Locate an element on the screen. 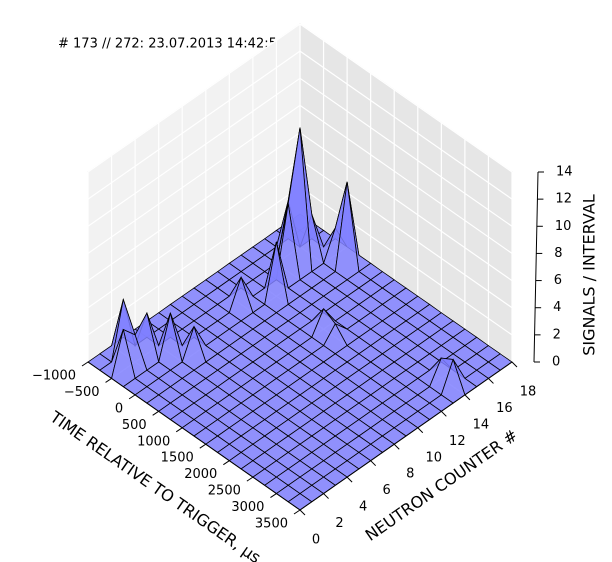 The width and height of the screenshot is (612, 562). y-tick-label: 0 is located at coordinates (316, 540).